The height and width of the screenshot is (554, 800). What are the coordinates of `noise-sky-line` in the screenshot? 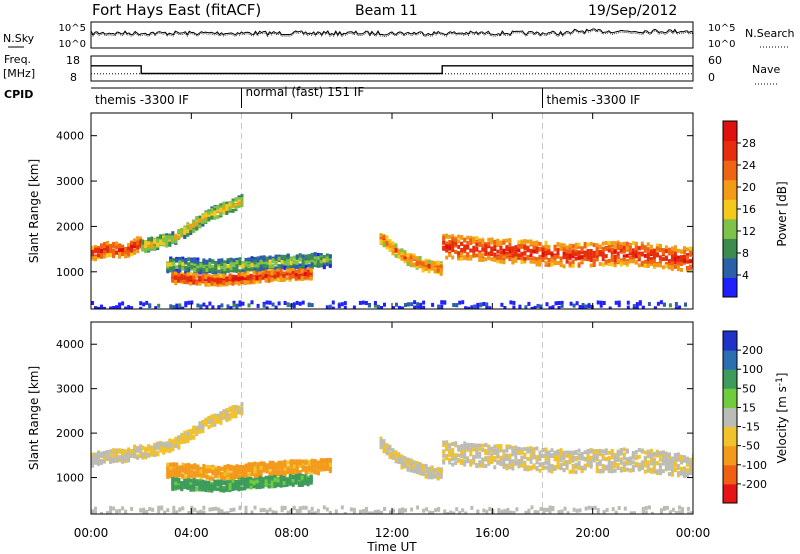 It's located at (392, 32).